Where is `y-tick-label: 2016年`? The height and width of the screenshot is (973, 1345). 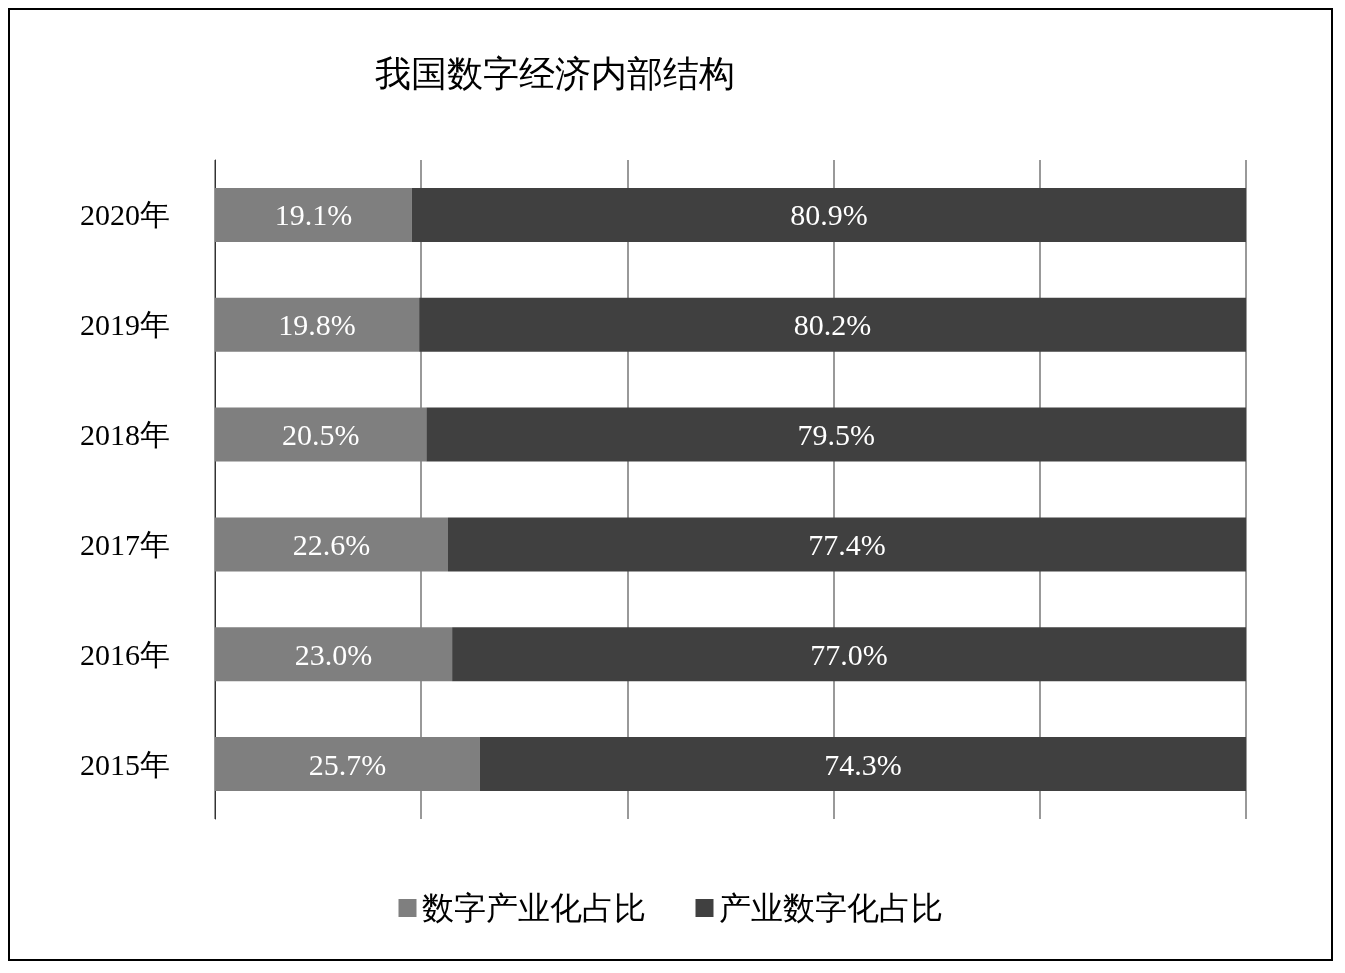 y-tick-label: 2016年 is located at coordinates (125, 654).